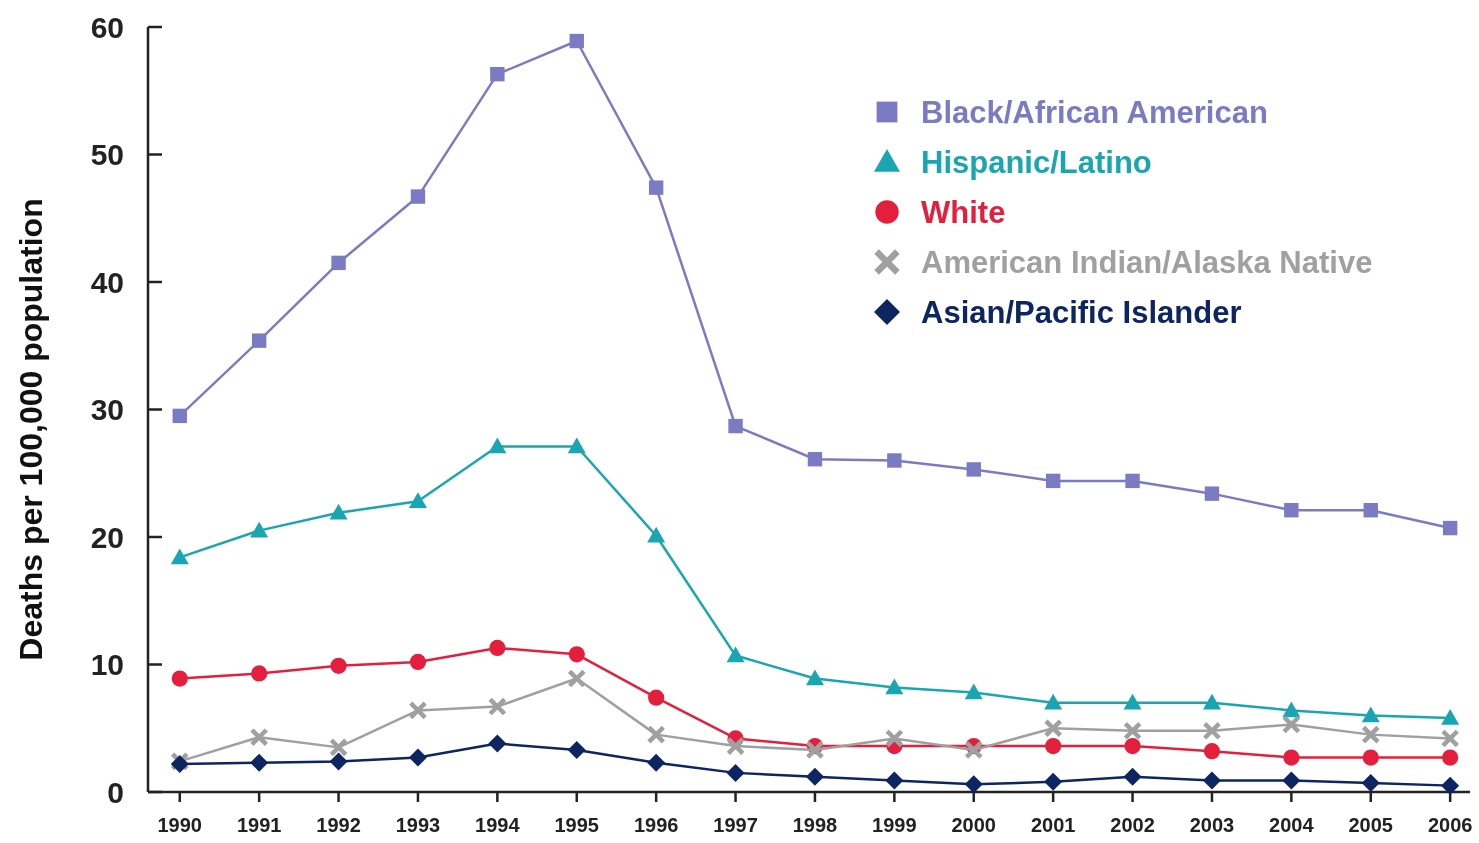 This screenshot has height=843, width=1479. Describe the element at coordinates (1147, 262) in the screenshot. I see `legend-label: American Indian/Alaska Native` at that location.